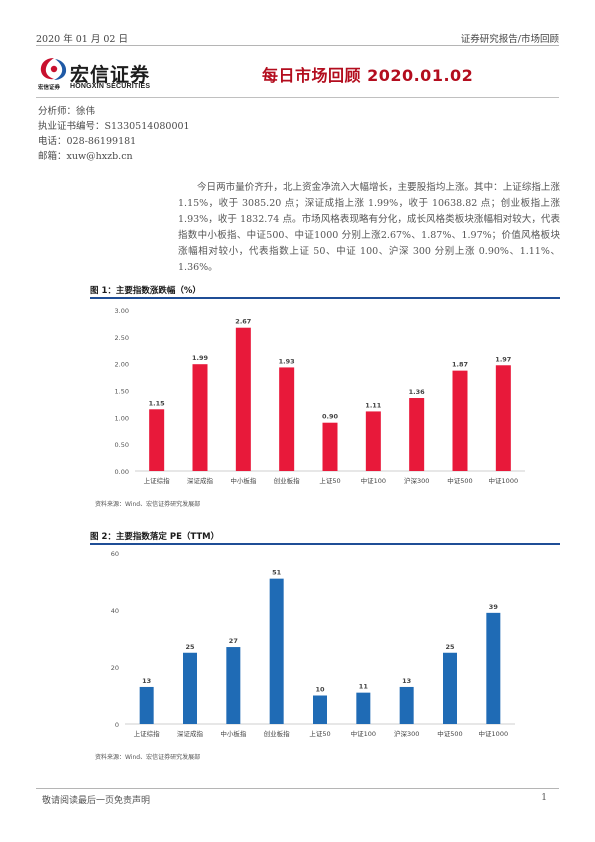 This screenshot has width=595, height=842. Describe the element at coordinates (200, 358) in the screenshot. I see `chart1-data-label: 1.99` at that location.